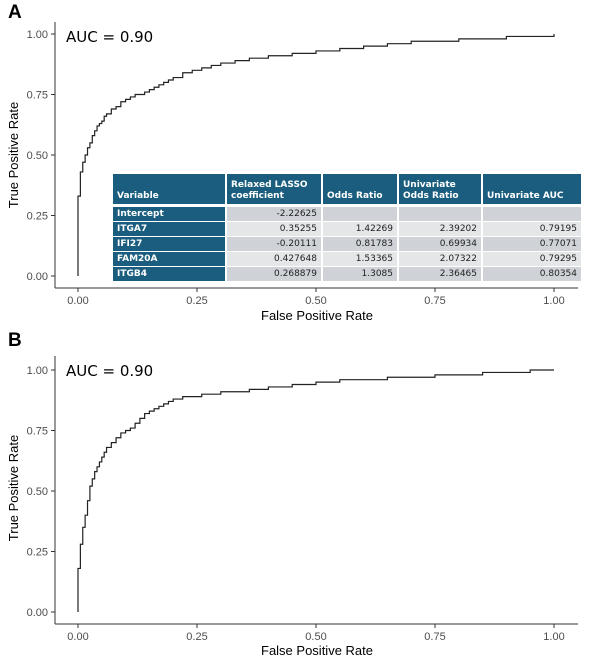 This screenshot has width=591, height=660. Describe the element at coordinates (170, 213) in the screenshot. I see `table-cell: Intercept` at that location.